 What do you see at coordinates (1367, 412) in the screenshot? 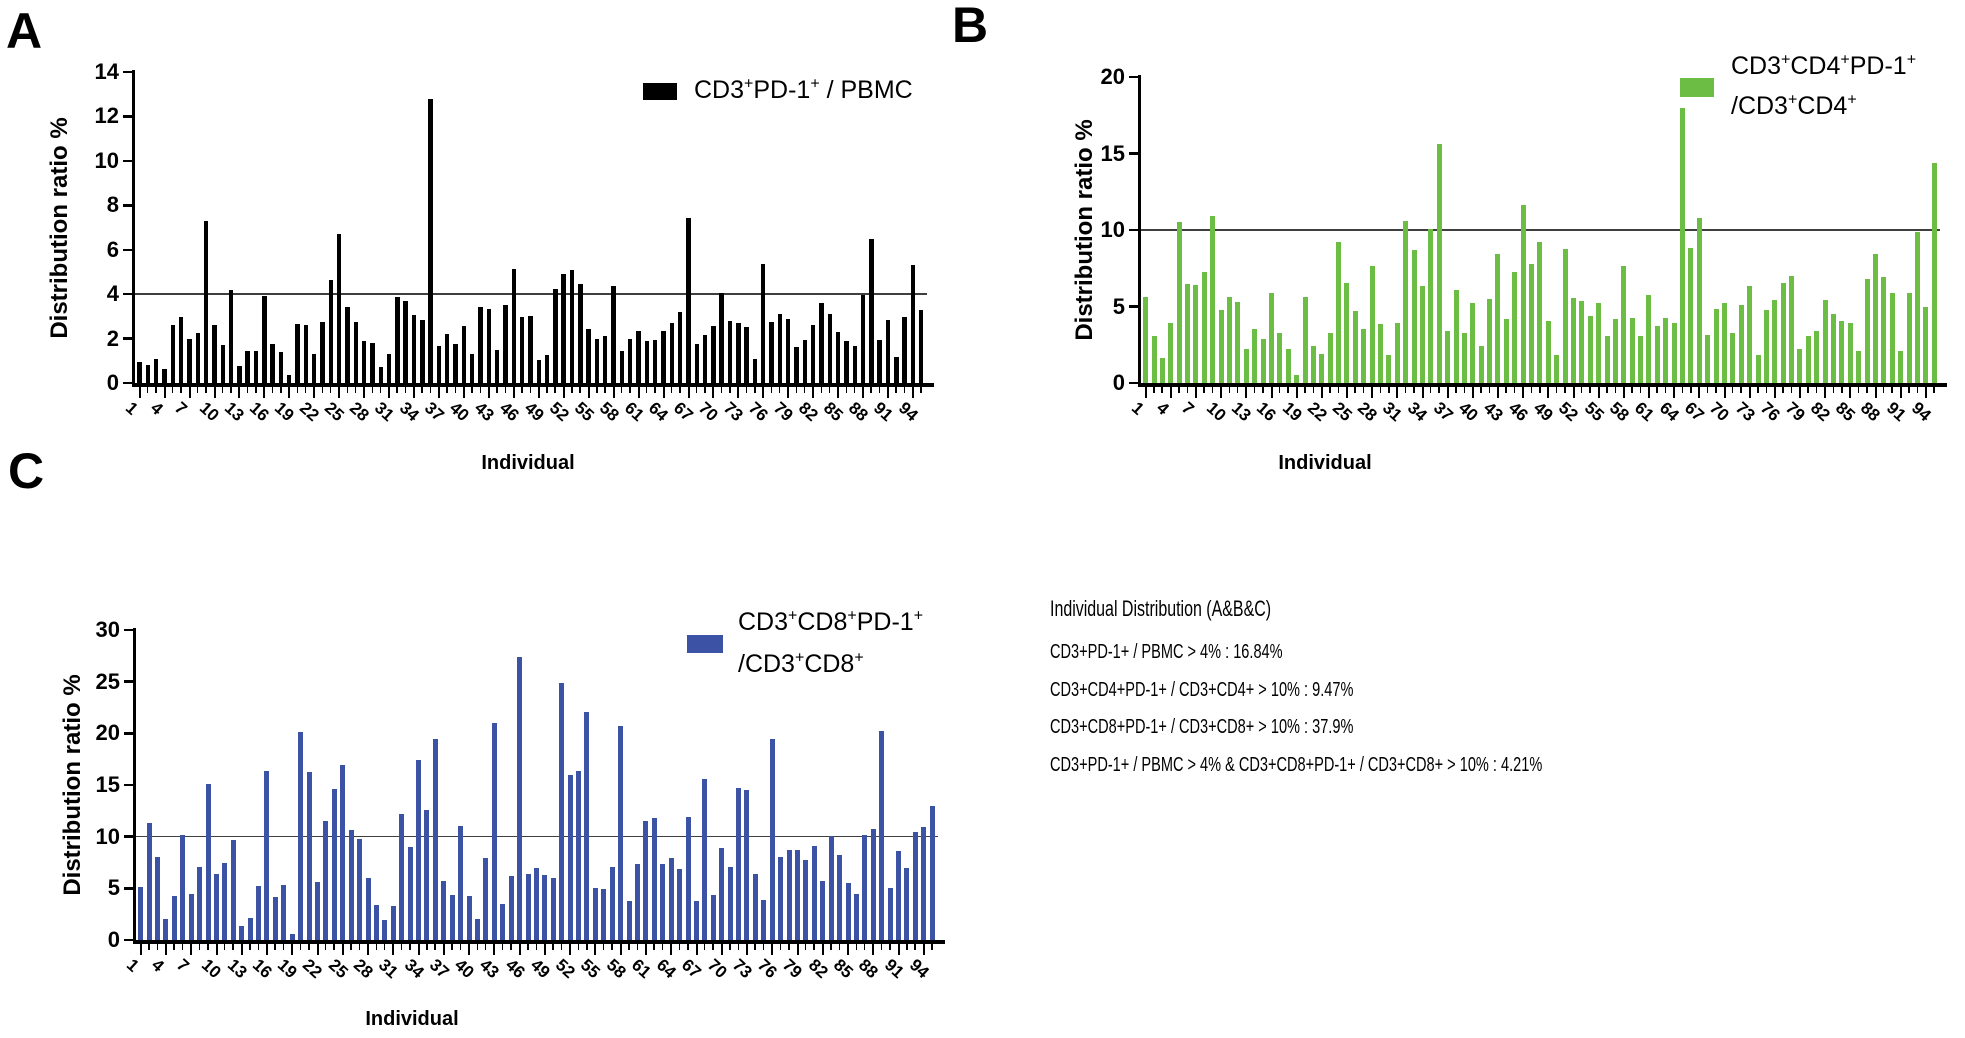
I see `x-tick-label: 28` at bounding box center [1367, 412].